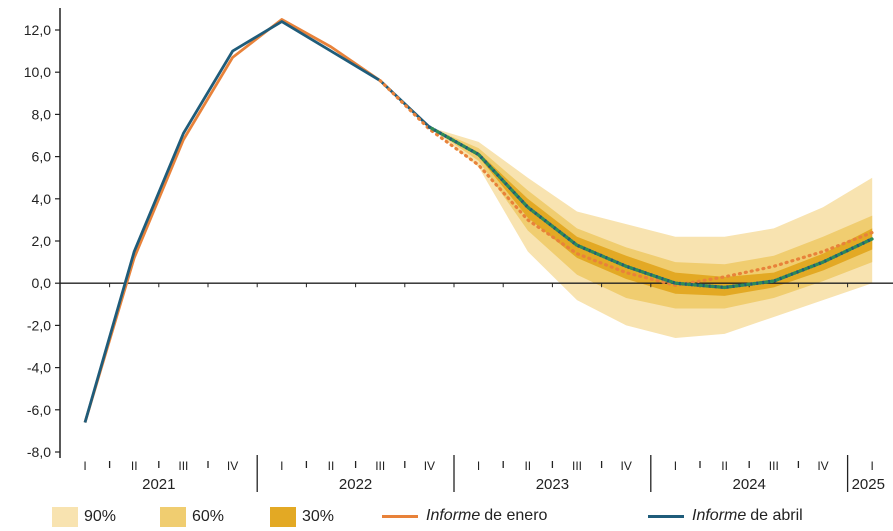 The width and height of the screenshot is (893, 531). Describe the element at coordinates (453, 515) in the screenshot. I see `legend-label-enero-italic: Informe` at that location.